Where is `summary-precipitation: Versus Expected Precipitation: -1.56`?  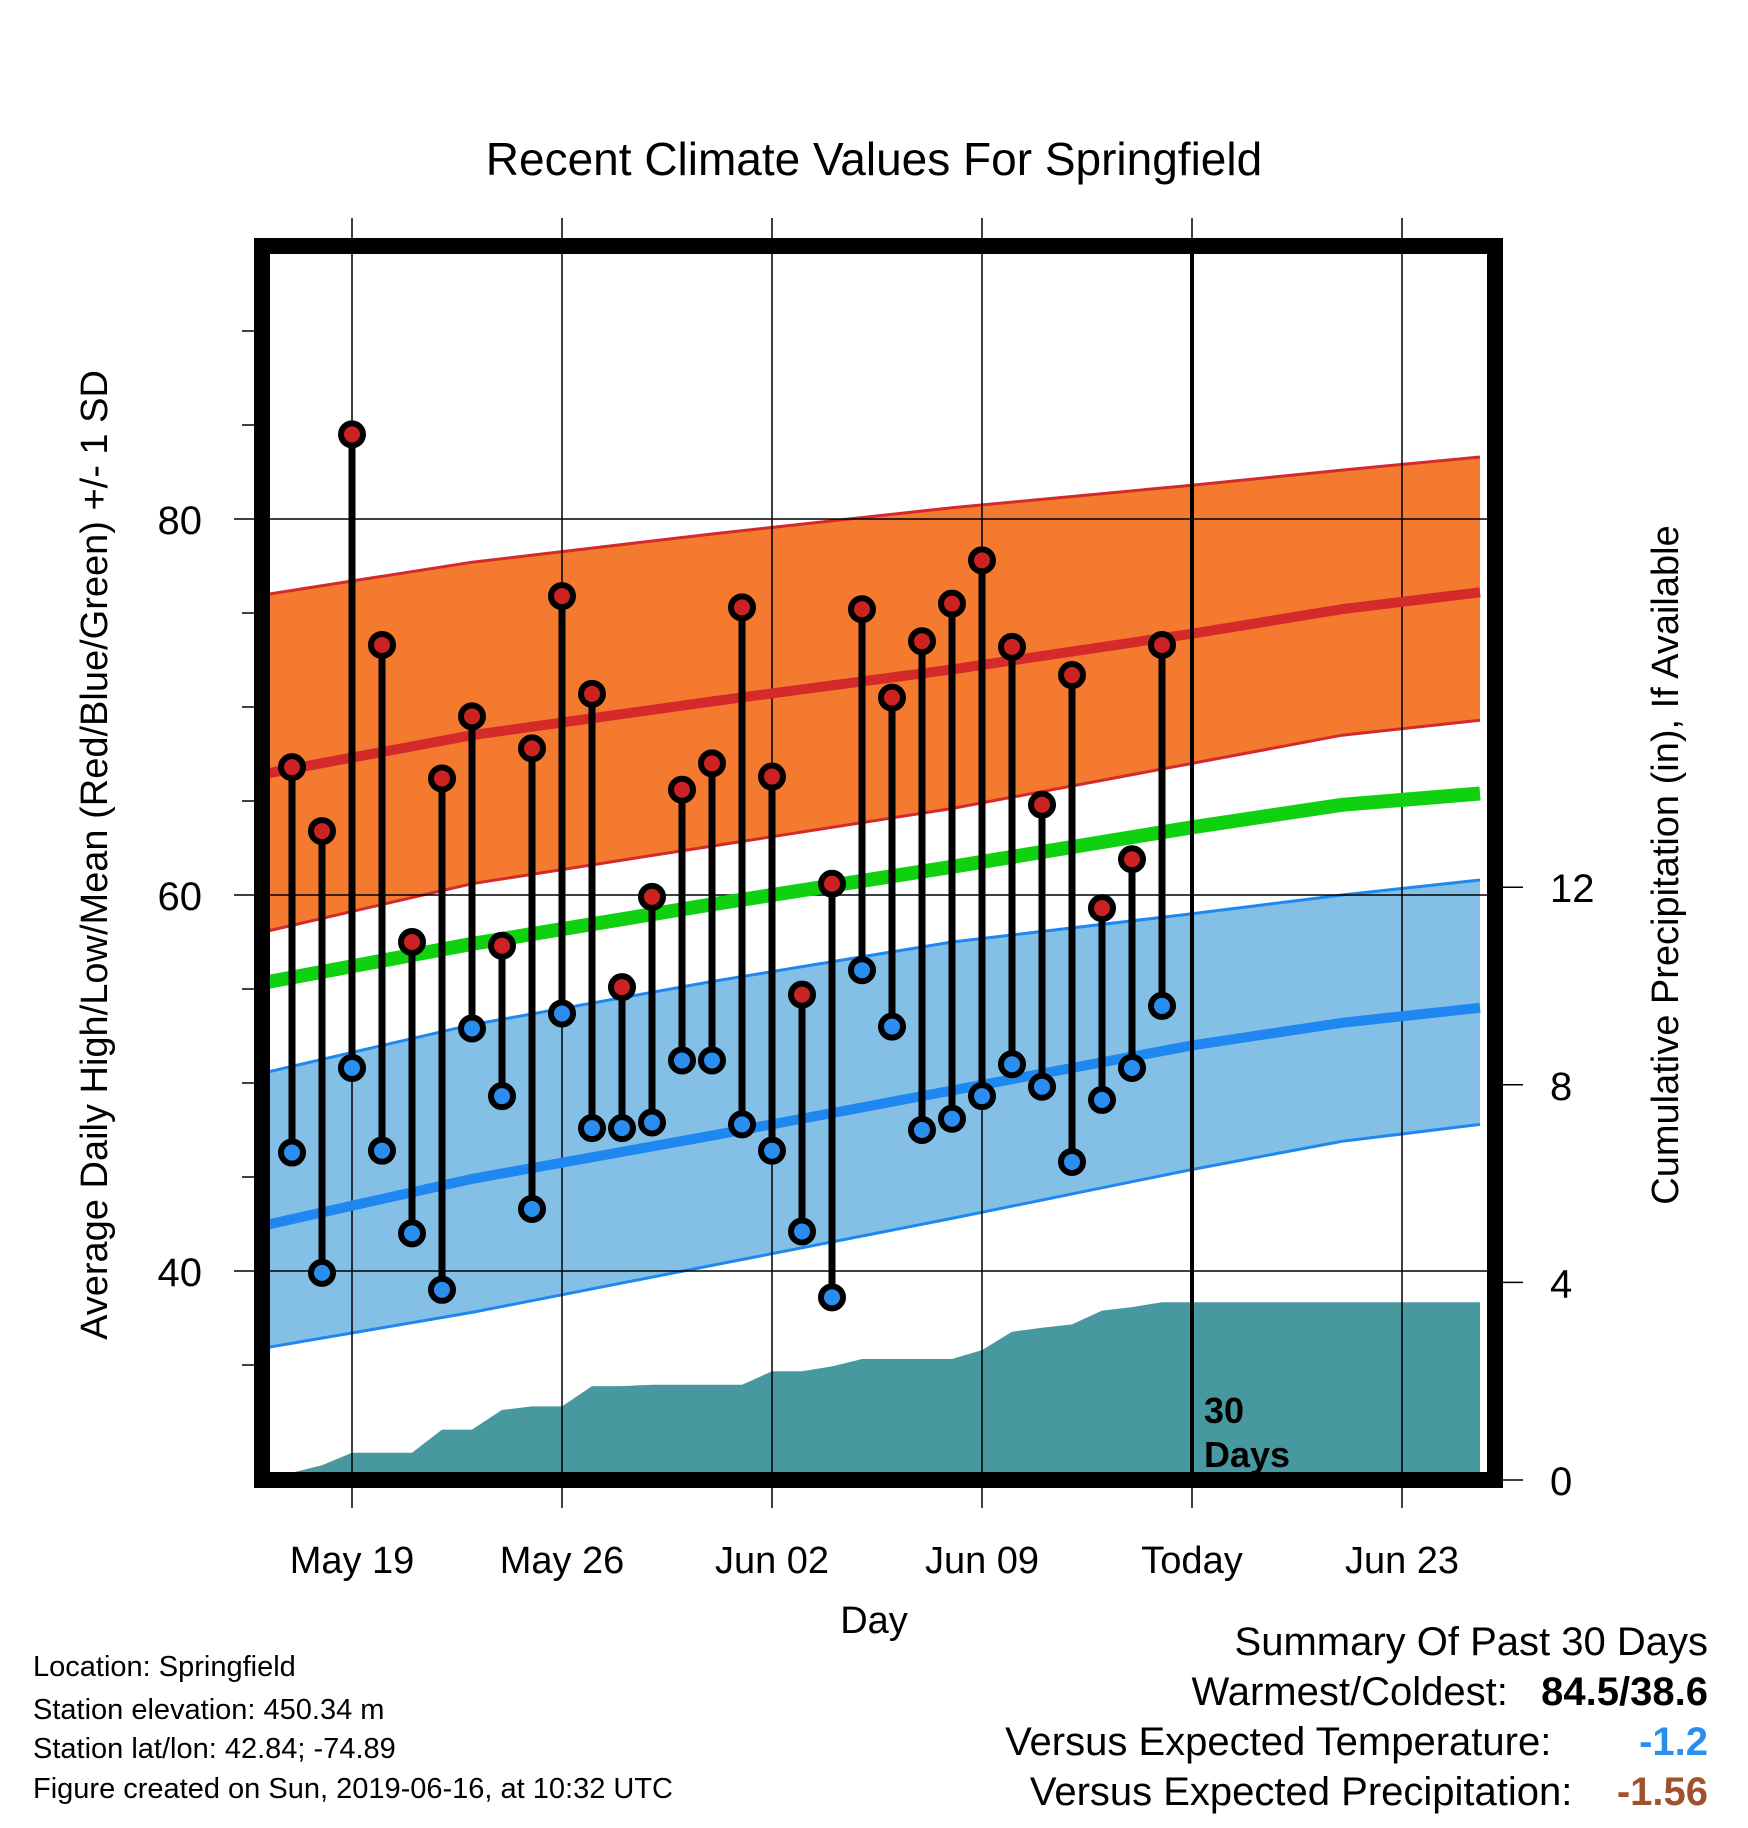 summary-precipitation: Versus Expected Precipitation: -1.56 is located at coordinates (1369, 1792).